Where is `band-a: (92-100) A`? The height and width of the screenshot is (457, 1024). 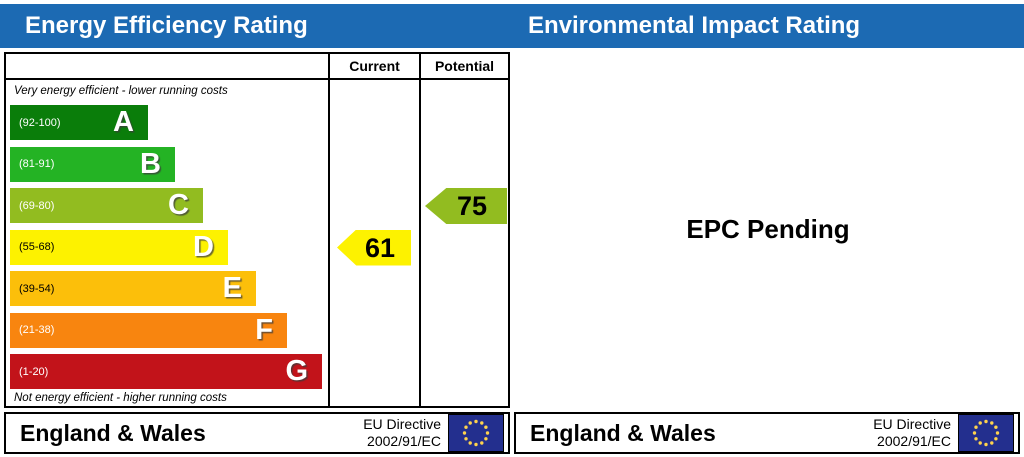 band-a: (92-100) A is located at coordinates (79, 122).